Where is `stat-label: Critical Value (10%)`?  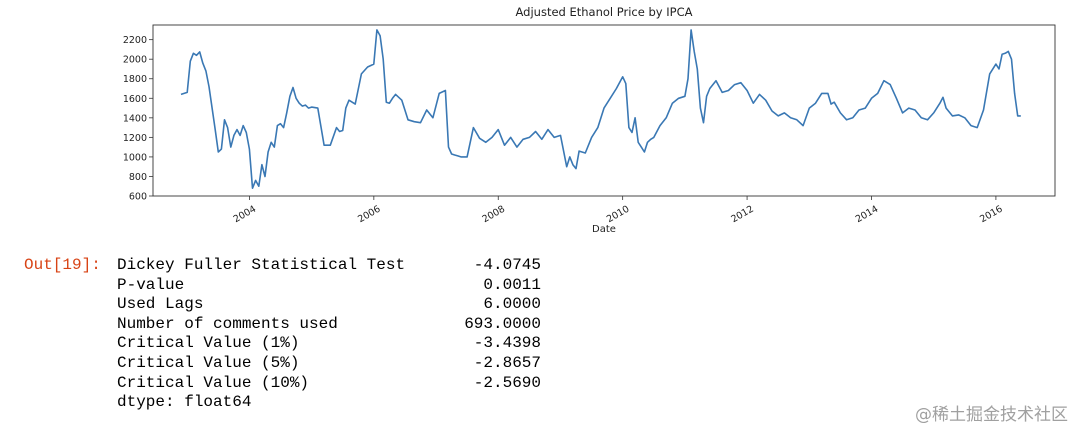 stat-label: Critical Value (10%) is located at coordinates (213, 382).